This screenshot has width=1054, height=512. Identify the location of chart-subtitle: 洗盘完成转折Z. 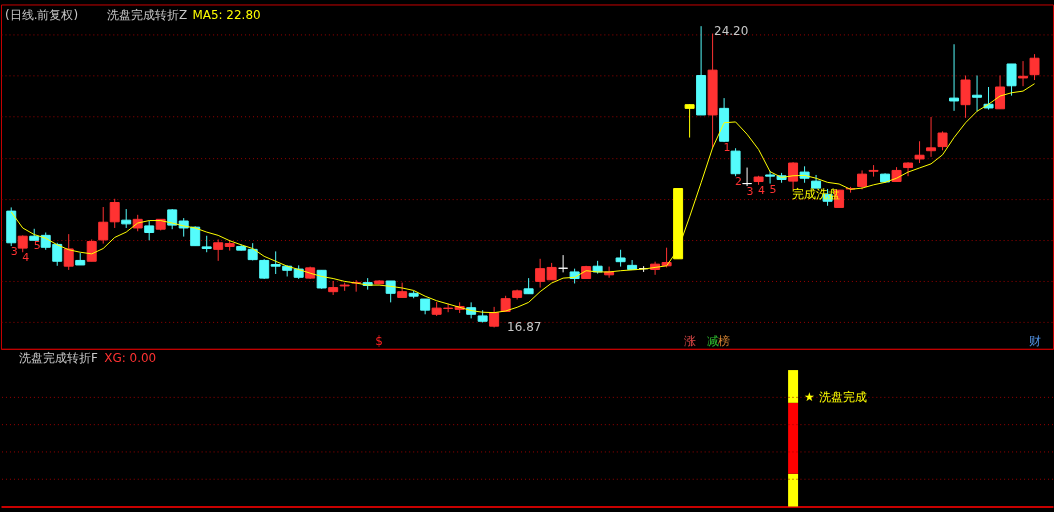
(147, 15).